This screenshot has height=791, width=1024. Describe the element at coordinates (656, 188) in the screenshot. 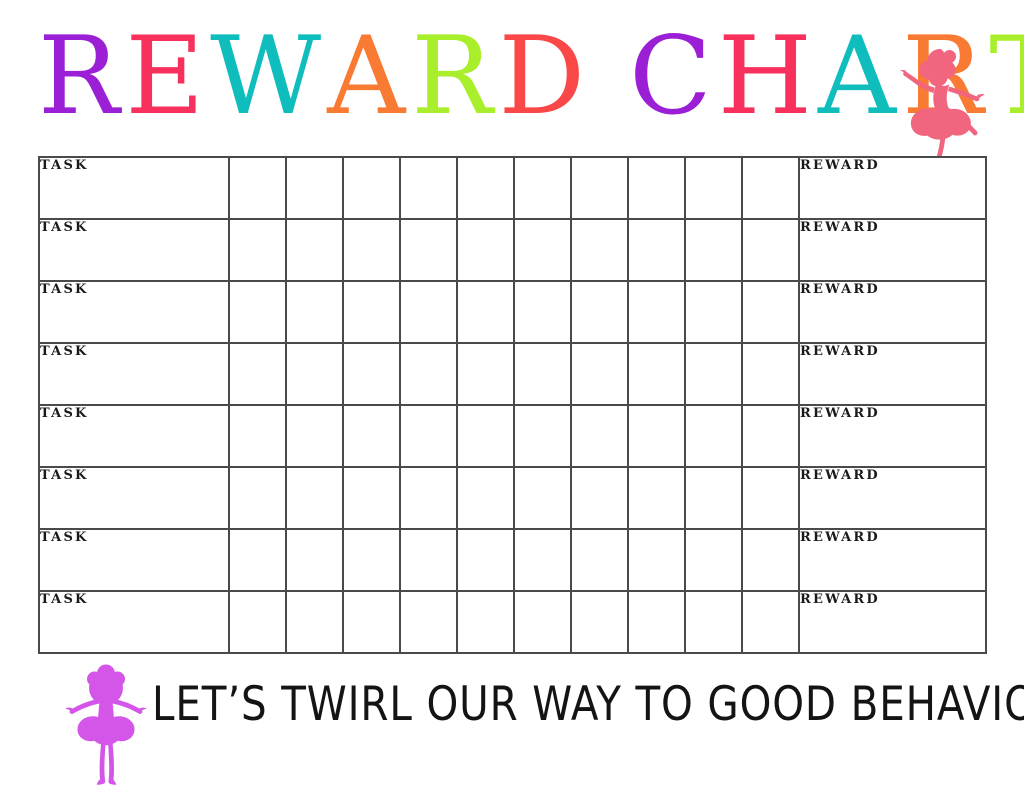

I see `tick-cell-r1-c8` at that location.